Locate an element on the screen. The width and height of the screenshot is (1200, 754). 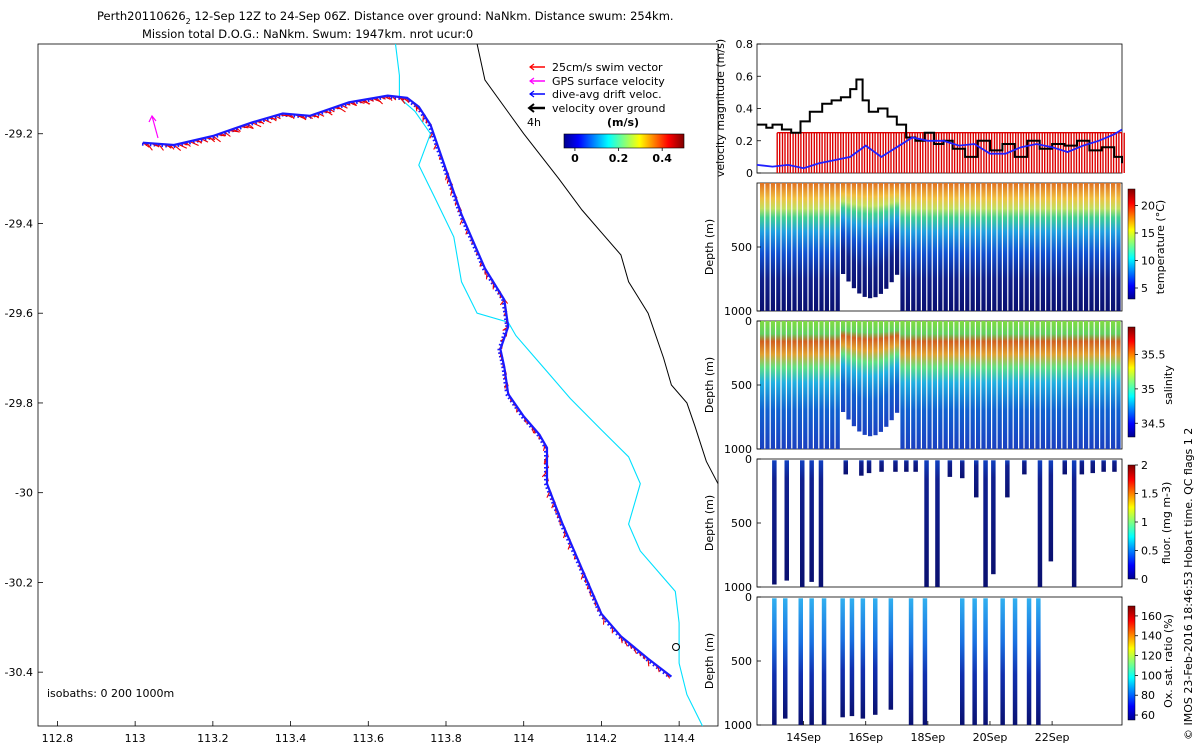
velocity-panel: 00.20.40.60.8 velocity magnitude (m/s) is located at coordinates (919, 109).